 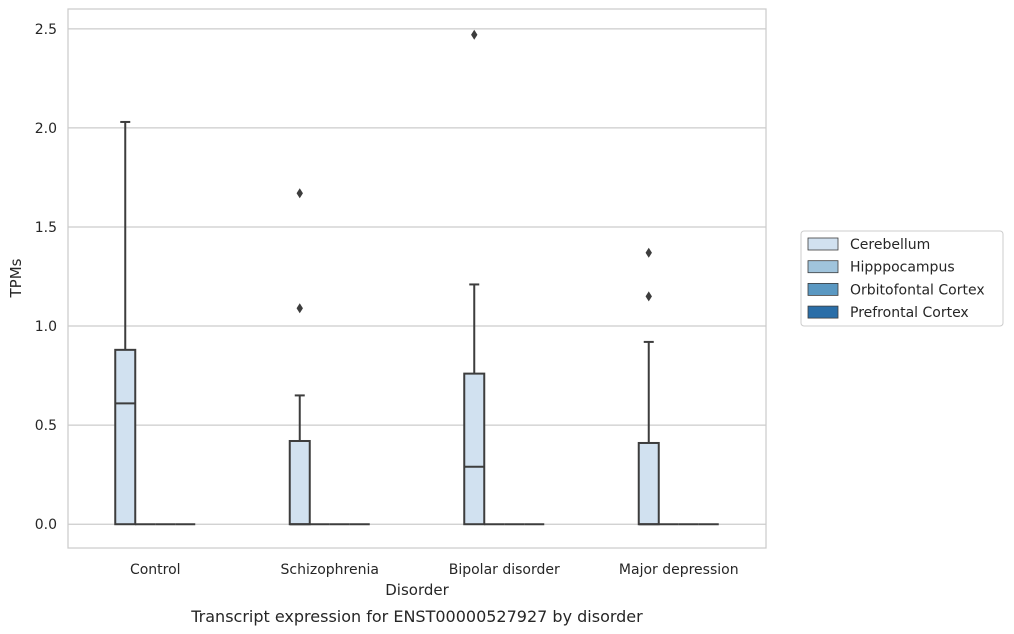 What do you see at coordinates (890, 245) in the screenshot?
I see `legend-label: Cerebellum` at bounding box center [890, 245].